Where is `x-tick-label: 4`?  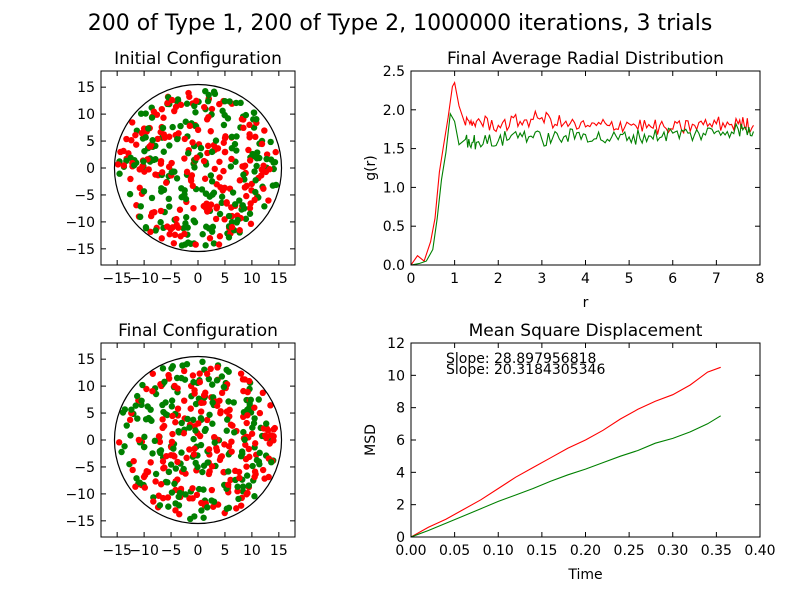 x-tick-label: 4 is located at coordinates (585, 279).